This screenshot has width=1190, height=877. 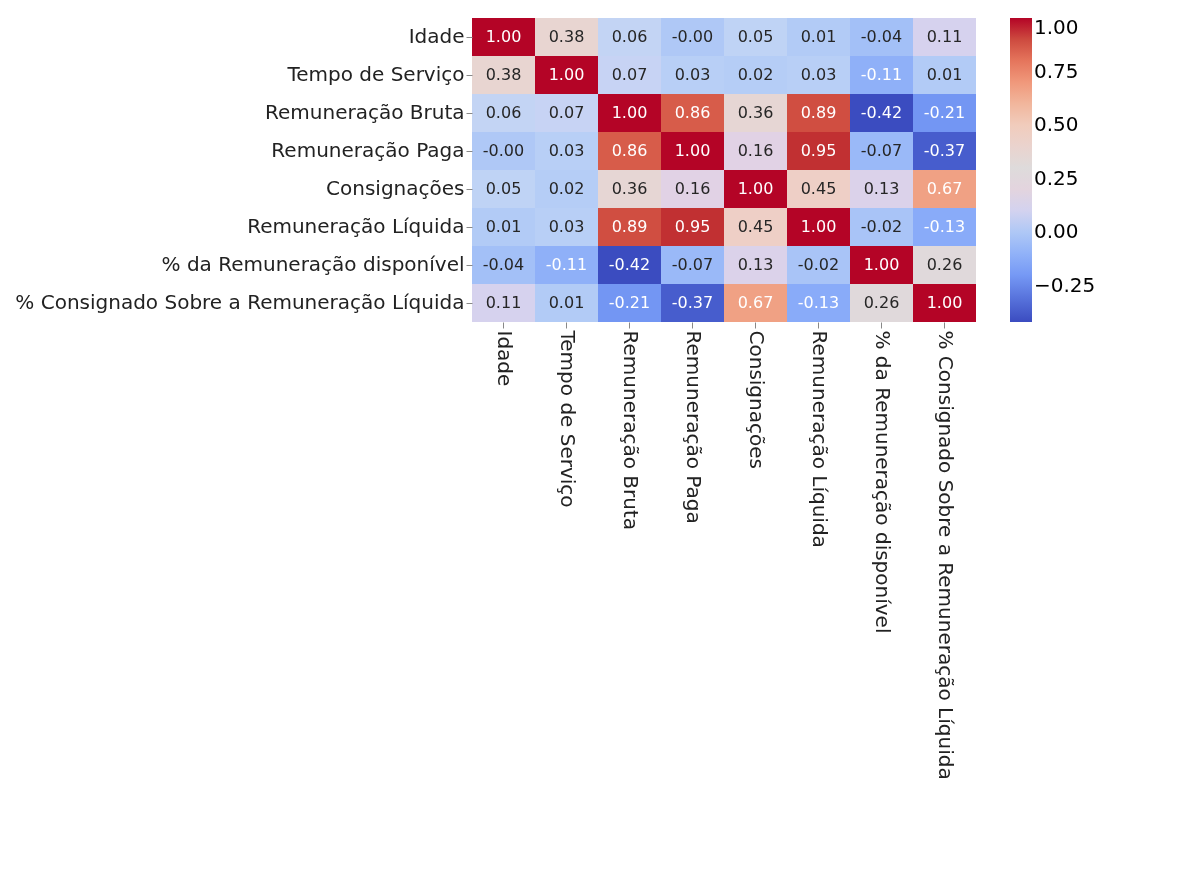 I want to click on x-tick-label: Idade, so click(x=504, y=358).